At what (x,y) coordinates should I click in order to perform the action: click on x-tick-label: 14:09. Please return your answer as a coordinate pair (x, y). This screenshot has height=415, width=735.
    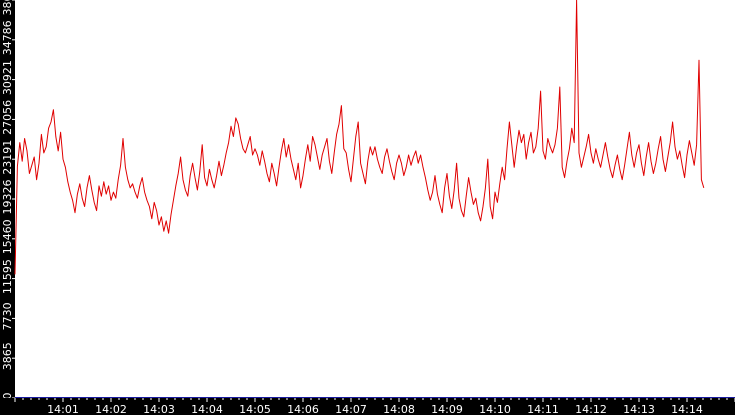
    Looking at the image, I should click on (447, 409).